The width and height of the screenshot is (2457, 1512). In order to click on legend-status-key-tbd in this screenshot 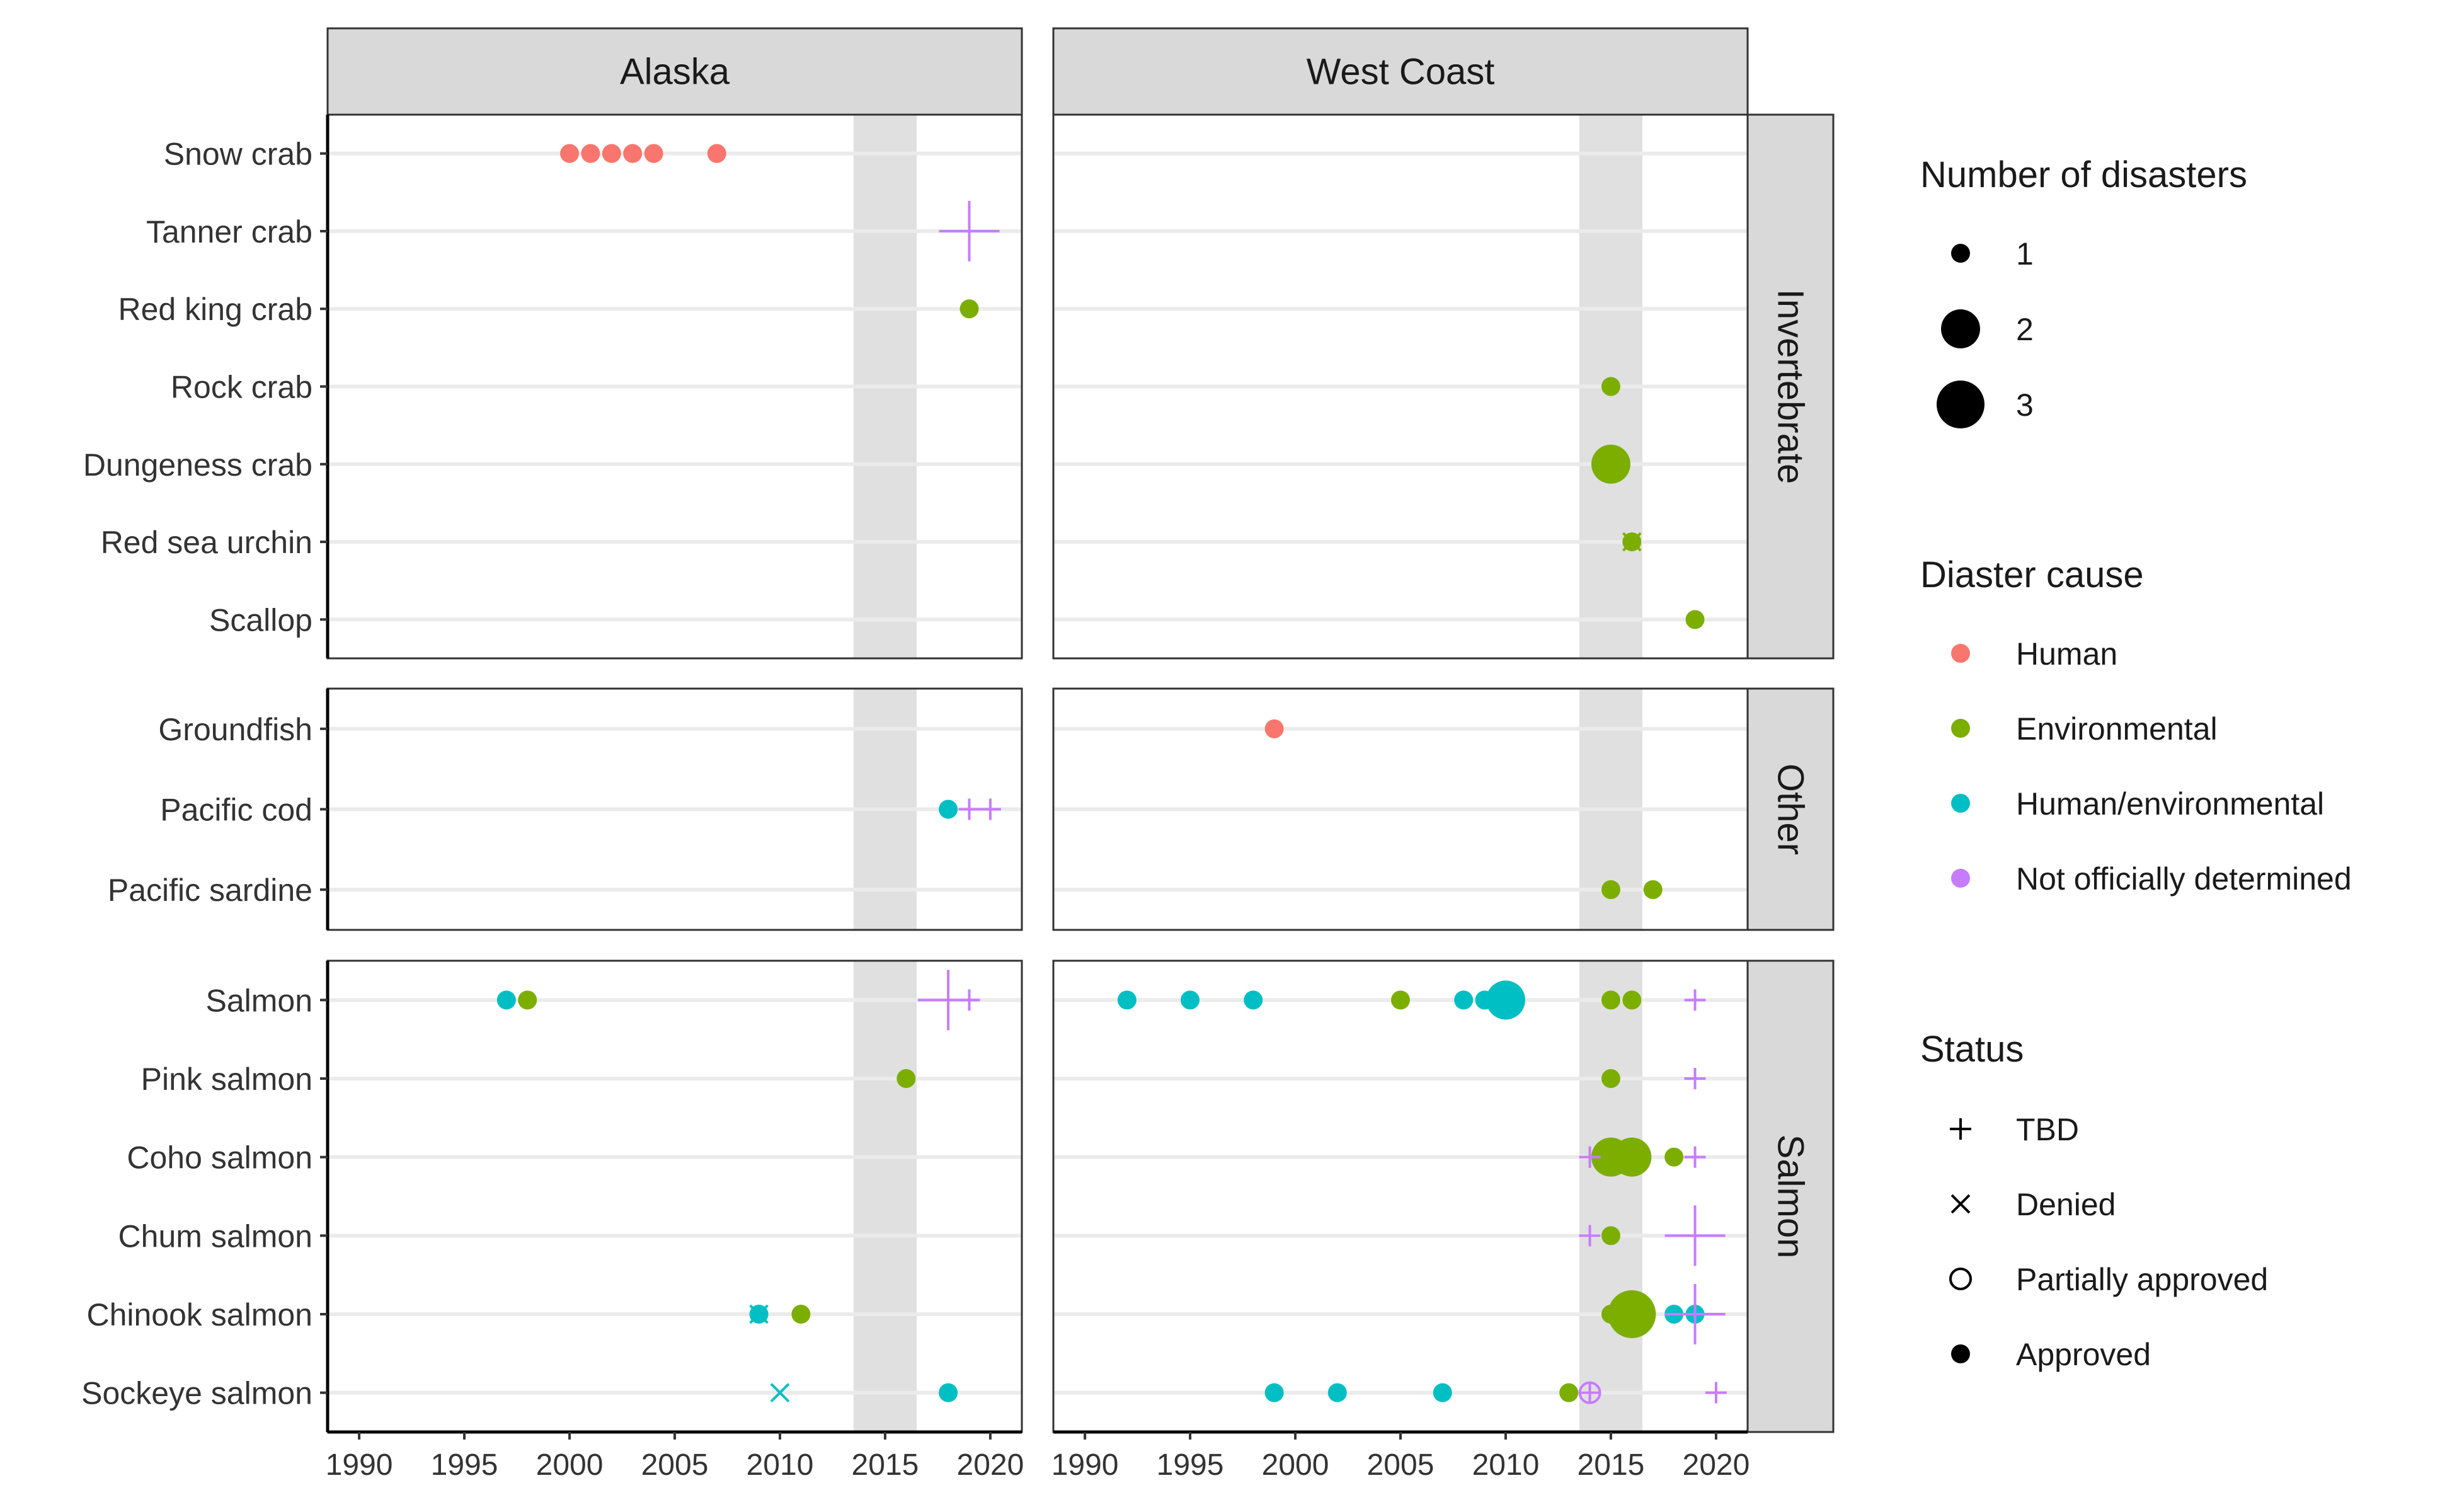, I will do `click(1960, 1129)`.